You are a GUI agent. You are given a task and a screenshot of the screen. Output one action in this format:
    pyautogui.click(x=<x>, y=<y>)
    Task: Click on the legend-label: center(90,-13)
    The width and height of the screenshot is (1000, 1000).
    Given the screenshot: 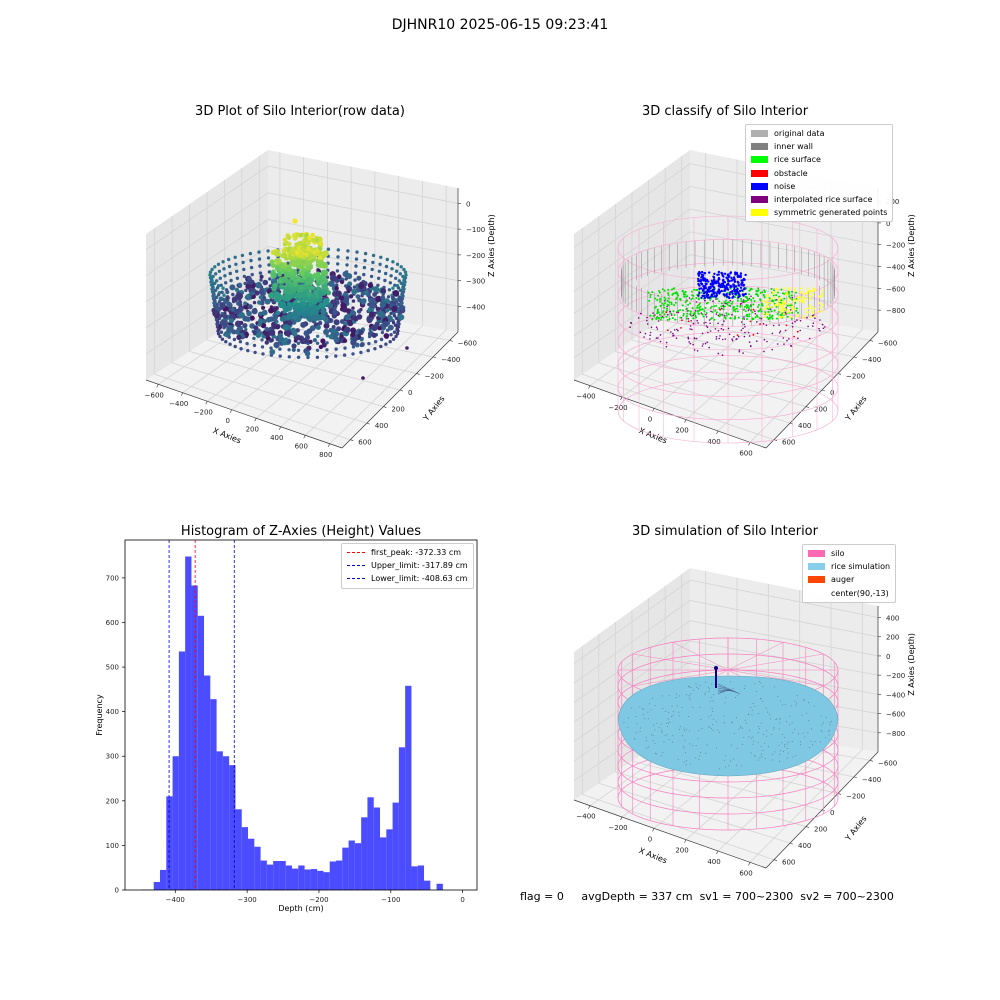 What is the action you would take?
    pyautogui.click(x=860, y=593)
    